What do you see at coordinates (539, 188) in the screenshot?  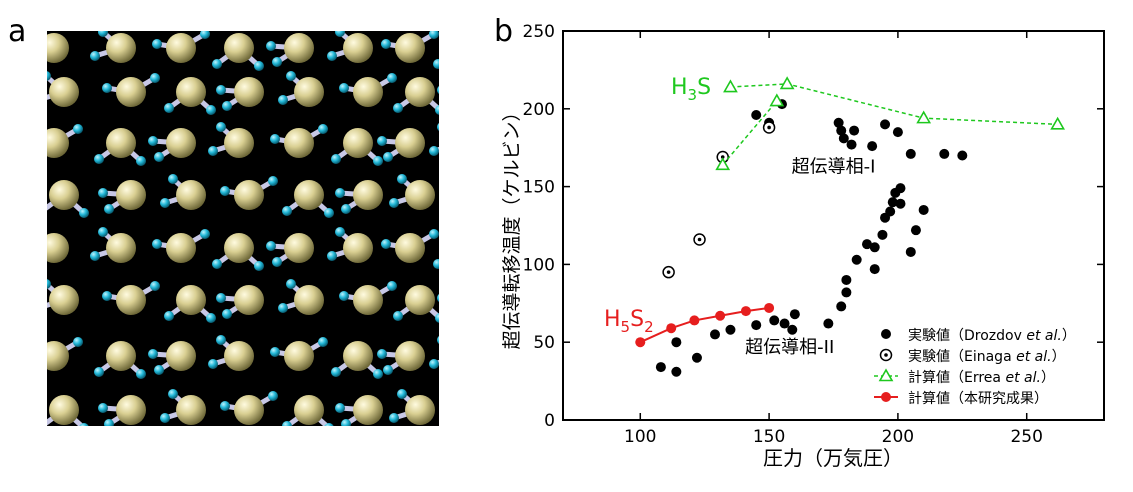 I see `y-tick-label: 150` at bounding box center [539, 188].